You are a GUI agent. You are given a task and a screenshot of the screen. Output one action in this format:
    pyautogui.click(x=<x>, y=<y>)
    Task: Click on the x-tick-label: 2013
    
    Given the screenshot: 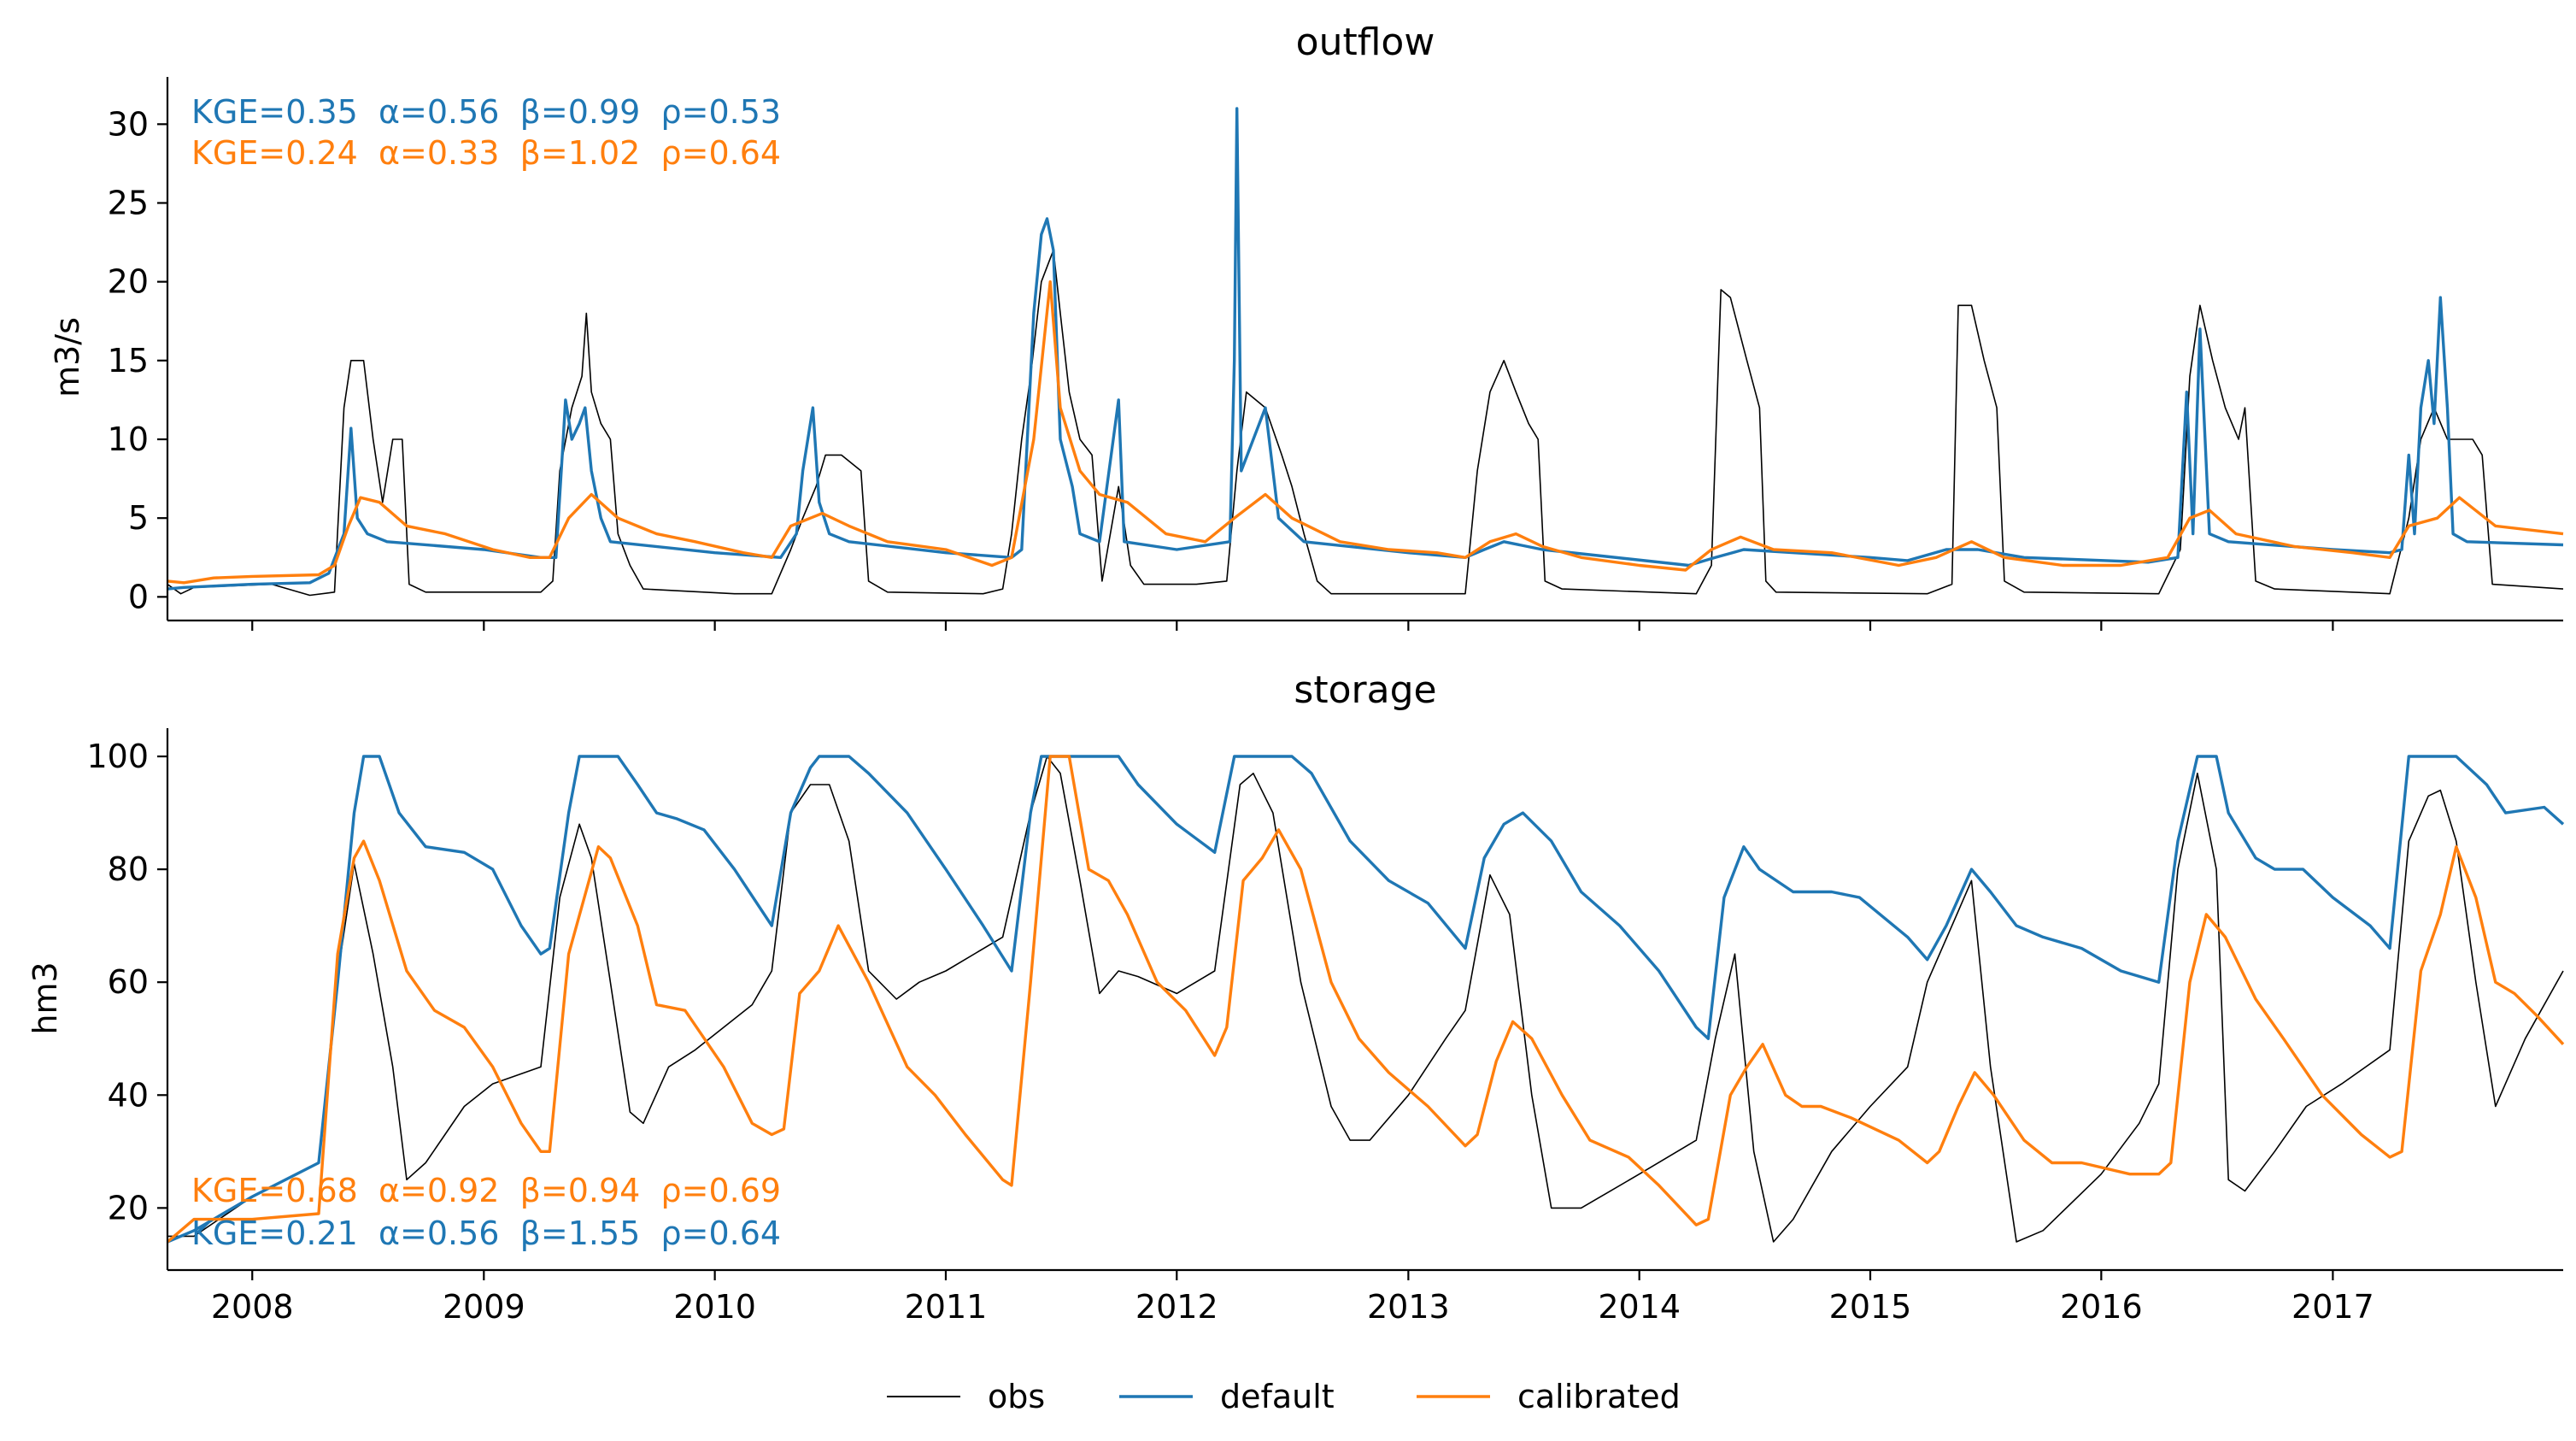 What is the action you would take?
    pyautogui.click(x=1408, y=1307)
    